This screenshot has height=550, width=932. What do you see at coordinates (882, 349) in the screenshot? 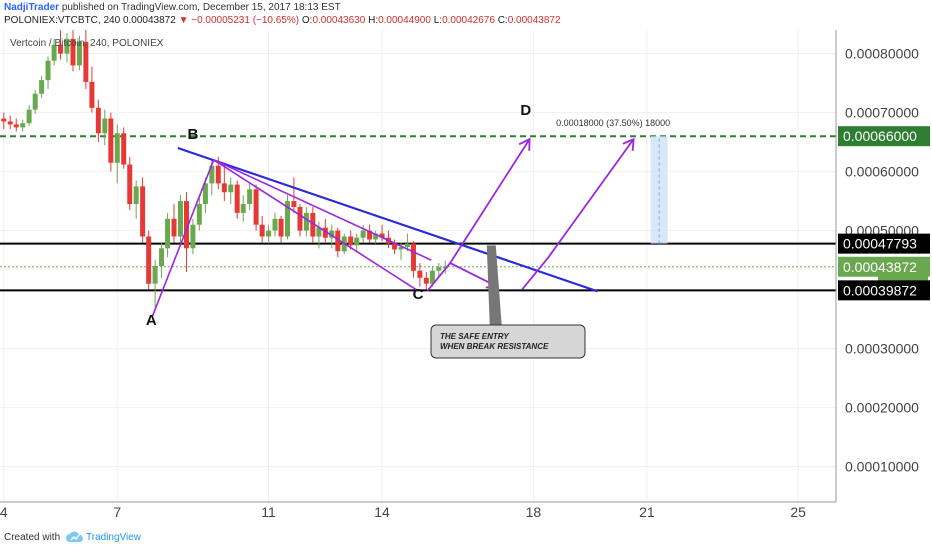
I see `y-tick-label: 0.00030000` at bounding box center [882, 349].